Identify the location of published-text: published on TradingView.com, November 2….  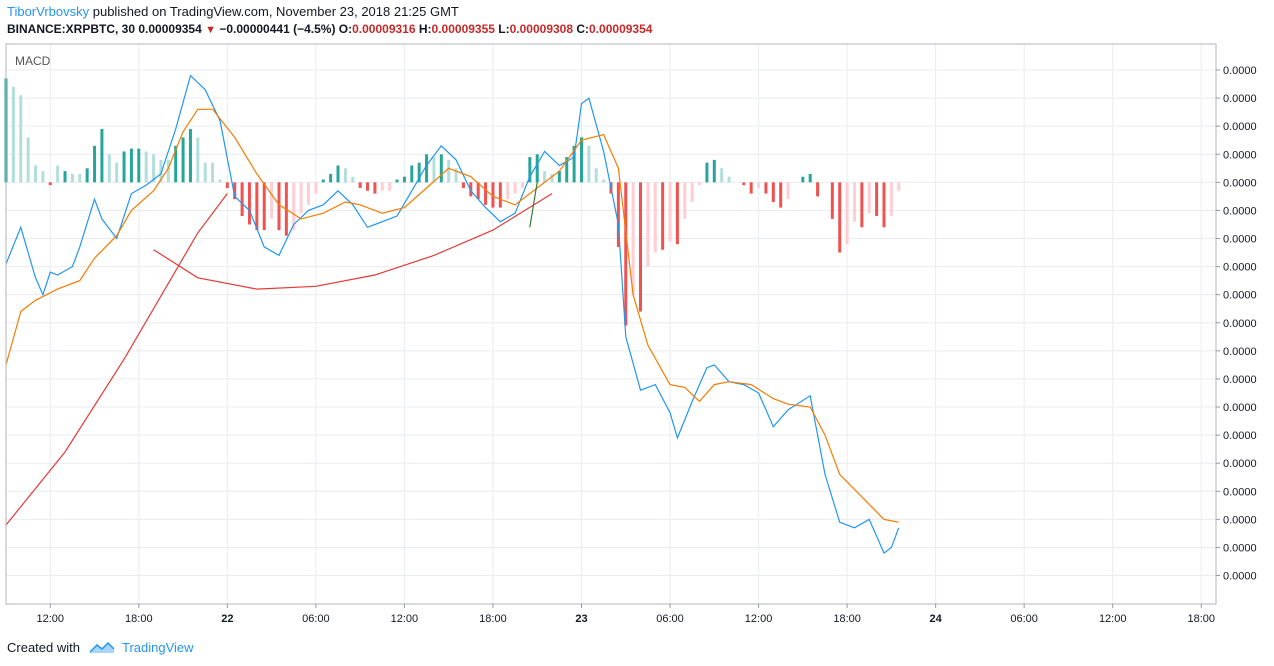
(274, 11).